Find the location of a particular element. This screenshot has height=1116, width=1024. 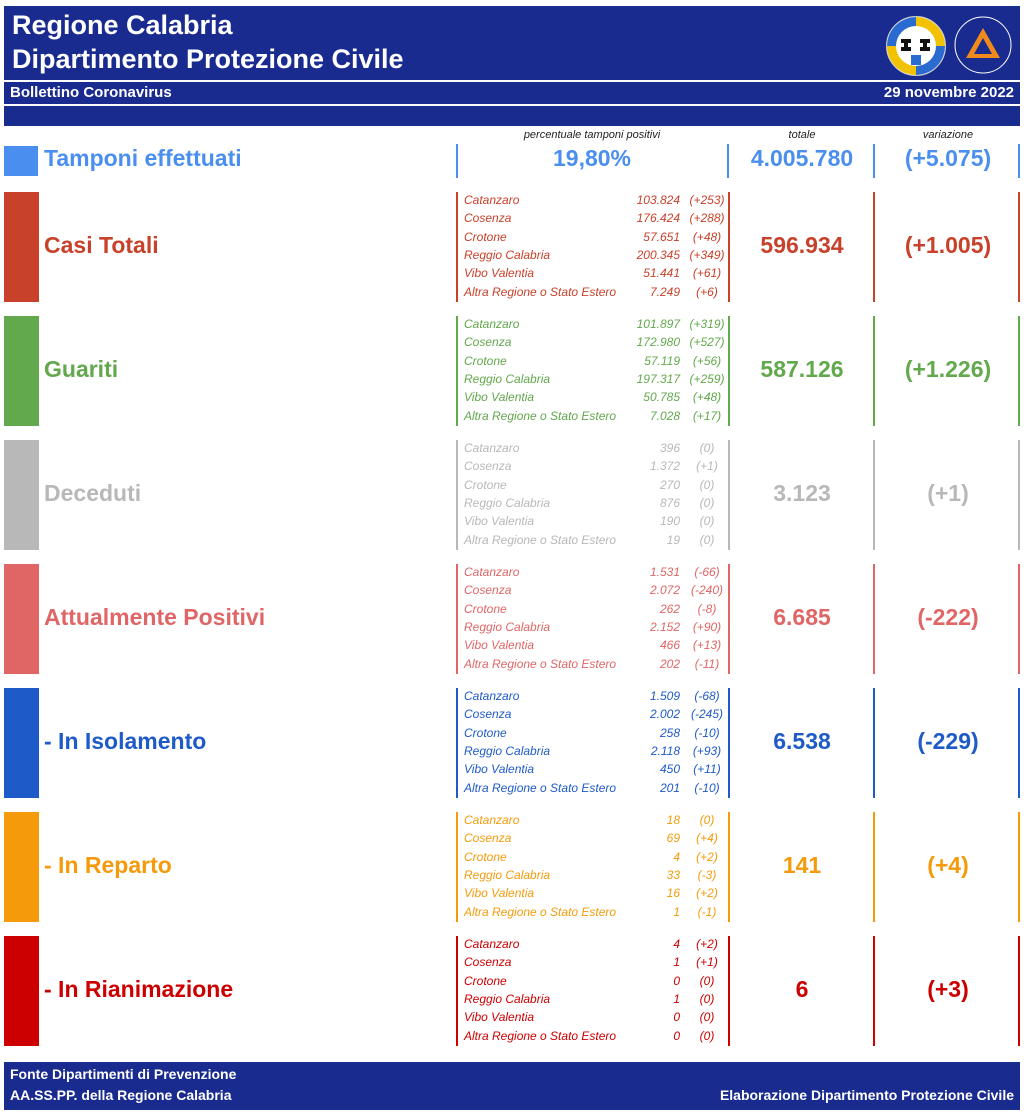

province-delta: (+17) is located at coordinates (707, 416).